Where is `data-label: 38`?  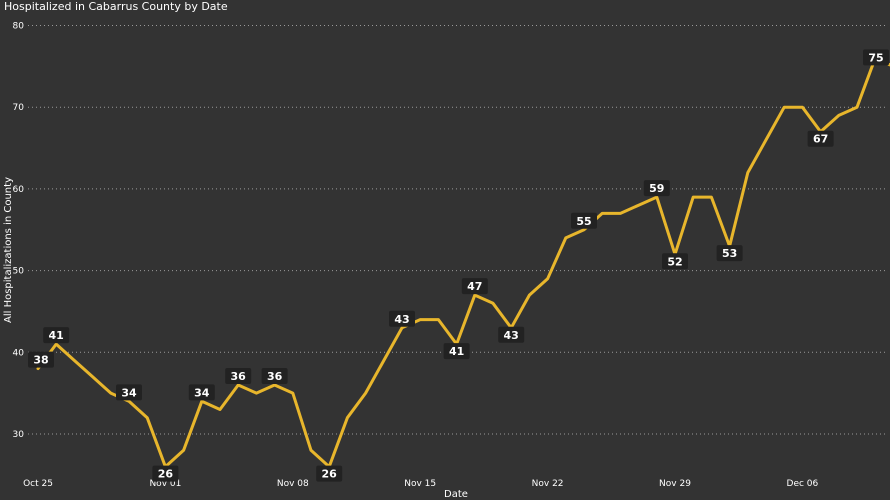
data-label: 38 is located at coordinates (41, 359).